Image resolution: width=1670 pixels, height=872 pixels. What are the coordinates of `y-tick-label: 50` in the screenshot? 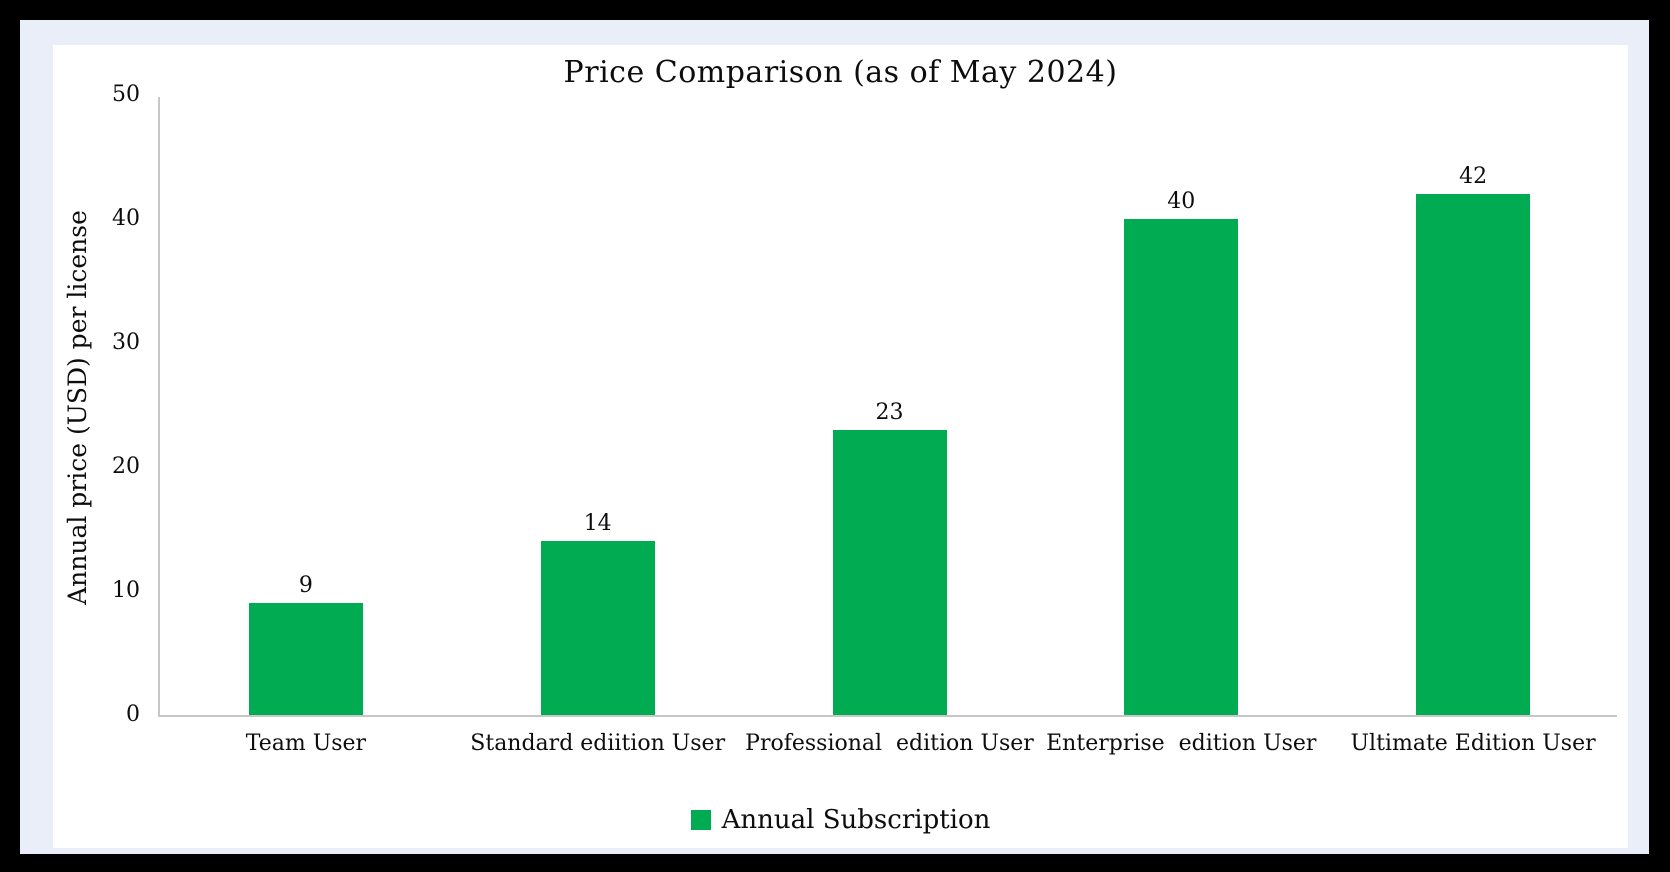 It's located at (126, 94).